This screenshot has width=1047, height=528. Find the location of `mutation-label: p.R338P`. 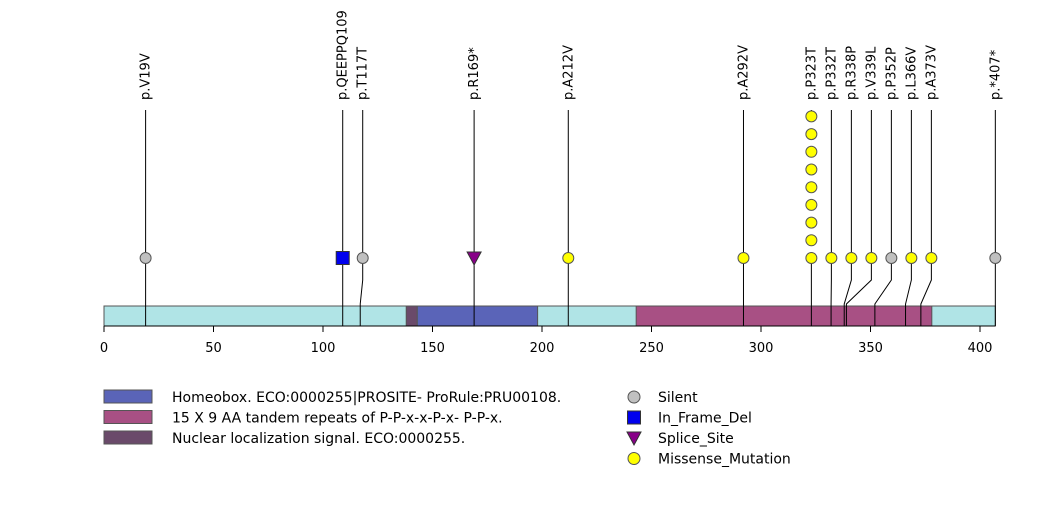

mutation-label: p.R338P is located at coordinates (851, 73).